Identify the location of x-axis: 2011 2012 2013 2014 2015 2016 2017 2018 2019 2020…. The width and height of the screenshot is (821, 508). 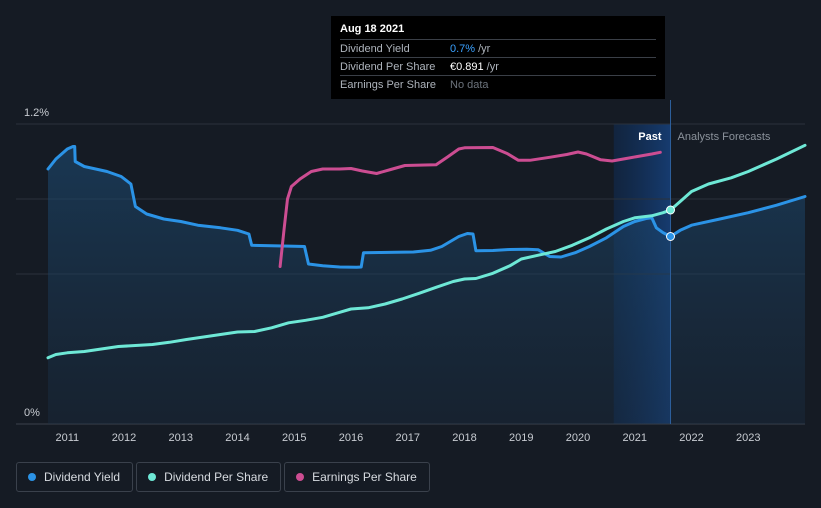
(407, 438).